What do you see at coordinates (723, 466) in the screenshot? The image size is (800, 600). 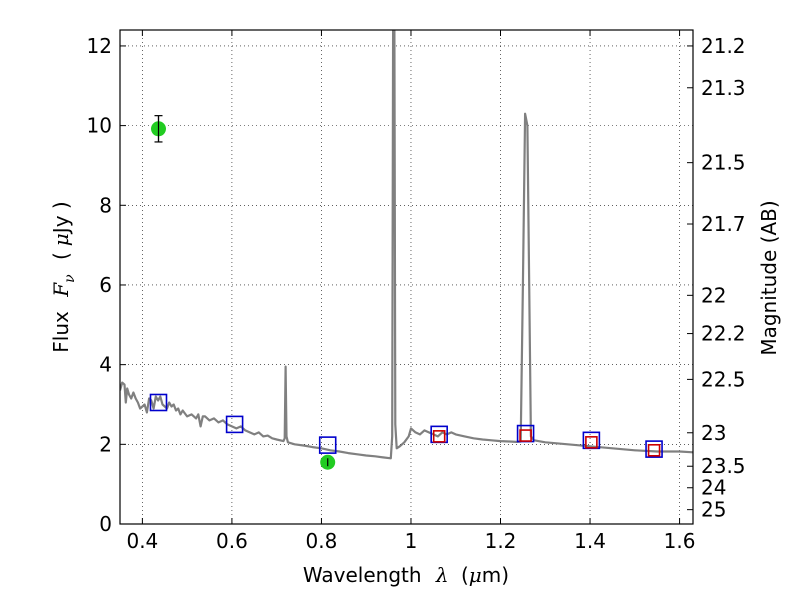 I see `mag-tick-label: 23.5` at bounding box center [723, 466].